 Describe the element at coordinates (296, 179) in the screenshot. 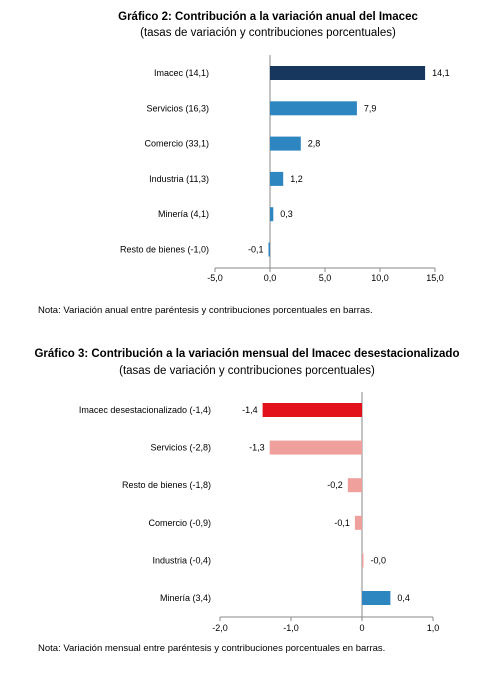

I see `chart2-value-label: 1,2` at that location.